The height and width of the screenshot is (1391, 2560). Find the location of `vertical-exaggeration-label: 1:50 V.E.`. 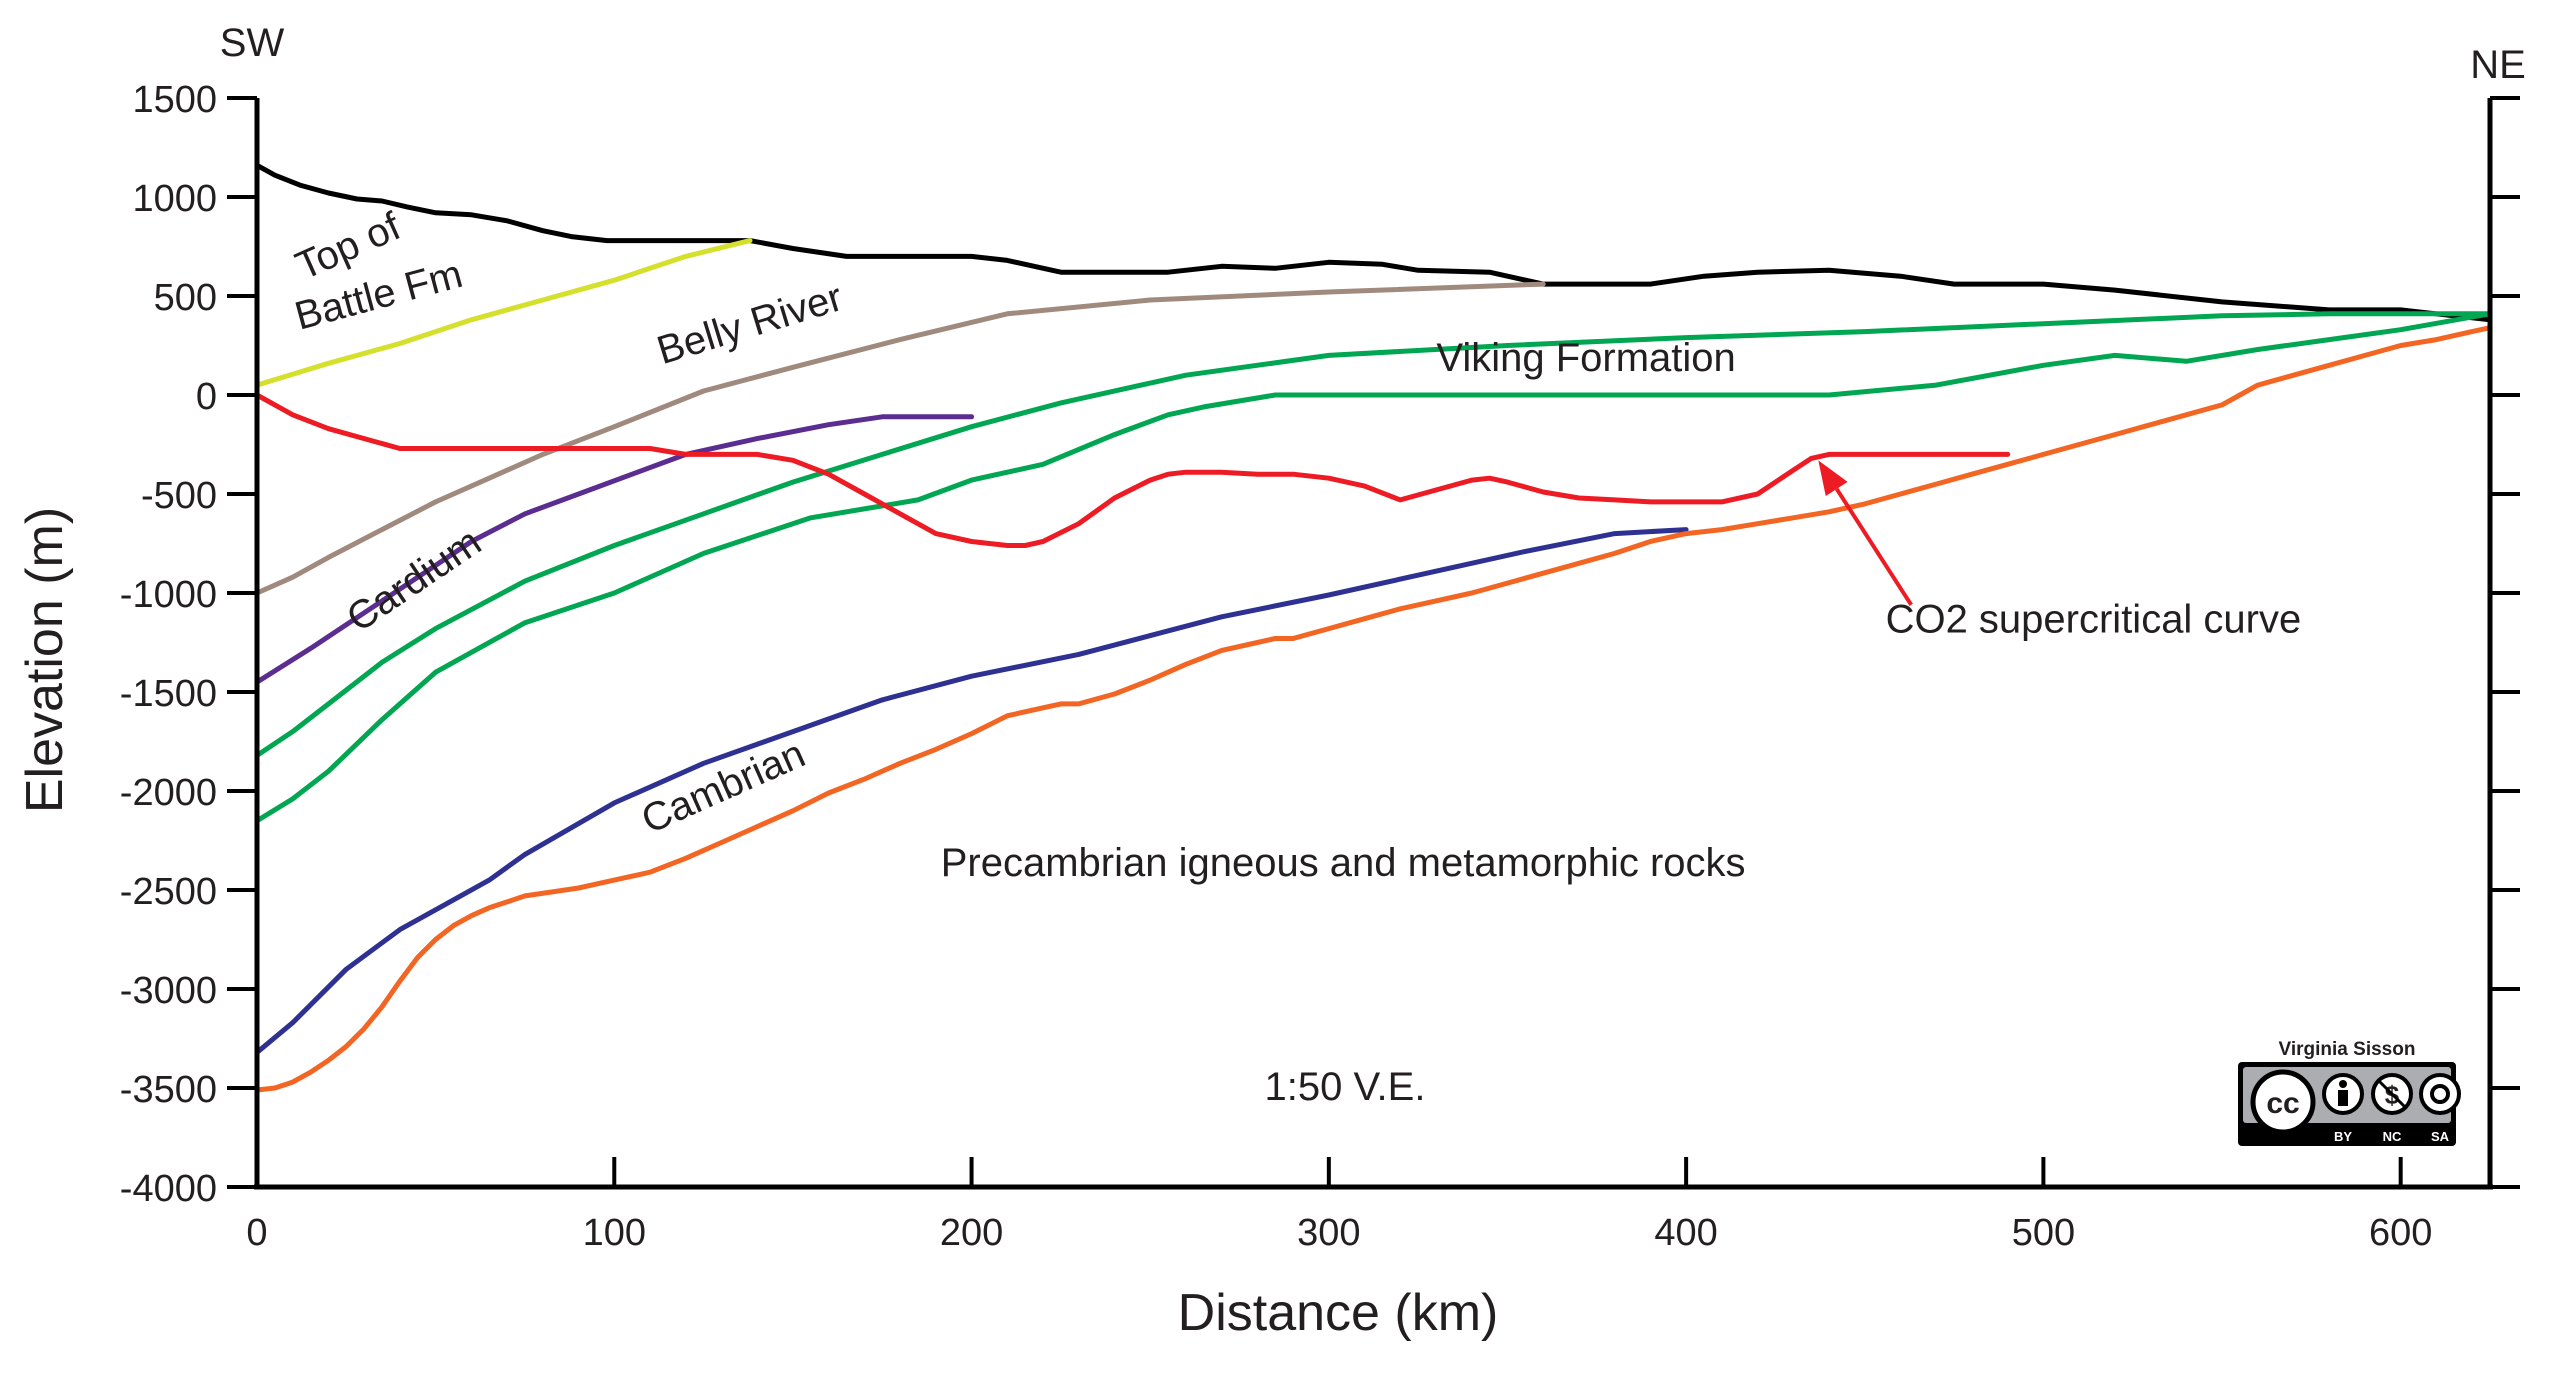

vertical-exaggeration-label: 1:50 V.E. is located at coordinates (1345, 1087).